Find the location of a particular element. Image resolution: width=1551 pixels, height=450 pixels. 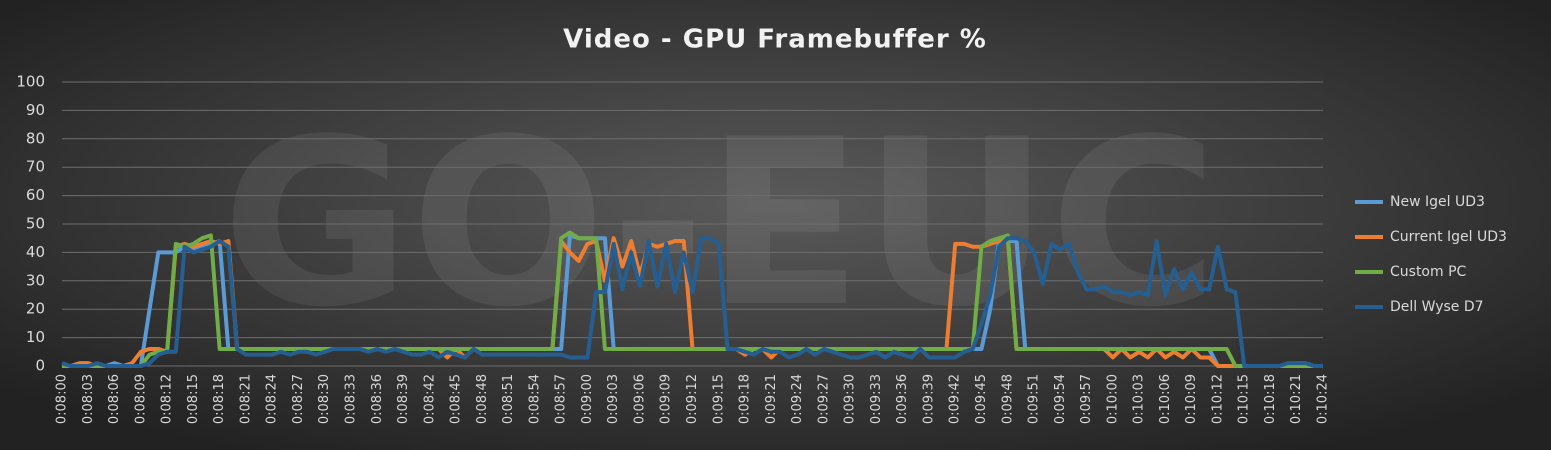

y-tick-label: 50 is located at coordinates (35, 224).